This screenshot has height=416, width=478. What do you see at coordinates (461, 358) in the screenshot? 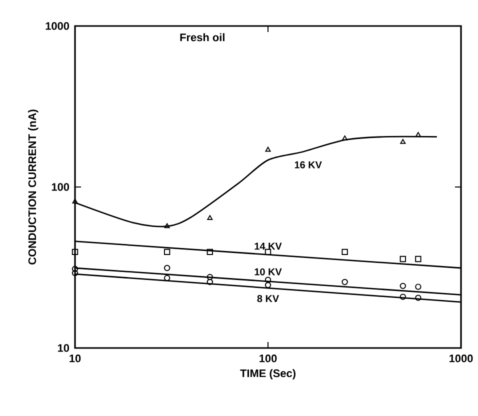
I see `x-tick-label: 1000` at bounding box center [461, 358].